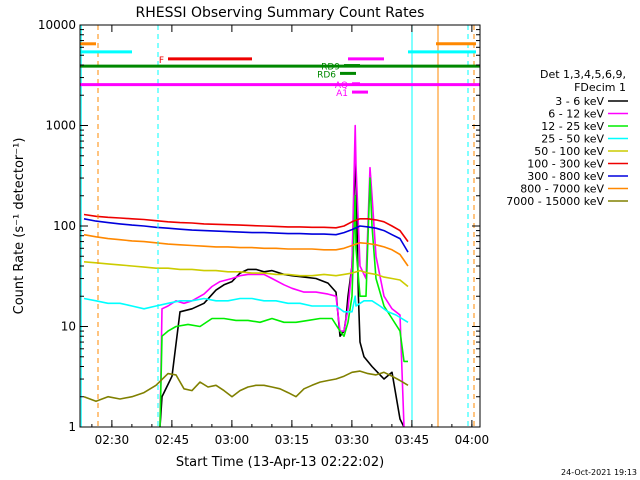 The height and width of the screenshot is (480, 640). What do you see at coordinates (280, 462) in the screenshot?
I see `x-axis-label: Start Time (13-Apr-13 02:22:02)` at bounding box center [280, 462].